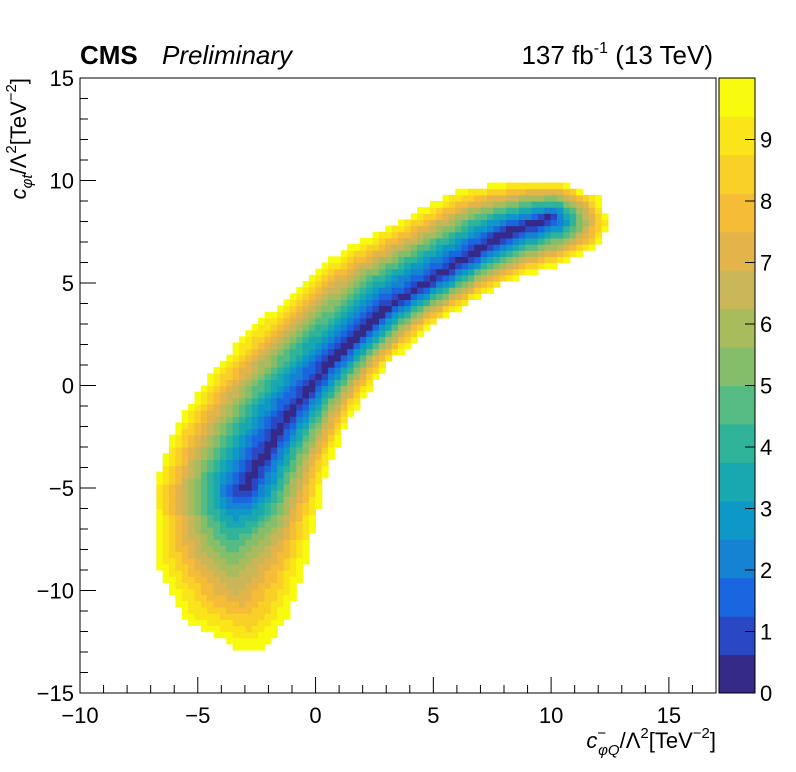 This screenshot has height=772, width=796. What do you see at coordinates (766, 693) in the screenshot?
I see `z-tick-label: 0` at bounding box center [766, 693].